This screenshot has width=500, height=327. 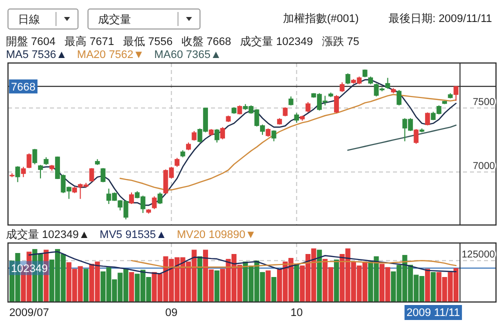 I want to click on text: 開盤 7604, so click(x=31, y=42).